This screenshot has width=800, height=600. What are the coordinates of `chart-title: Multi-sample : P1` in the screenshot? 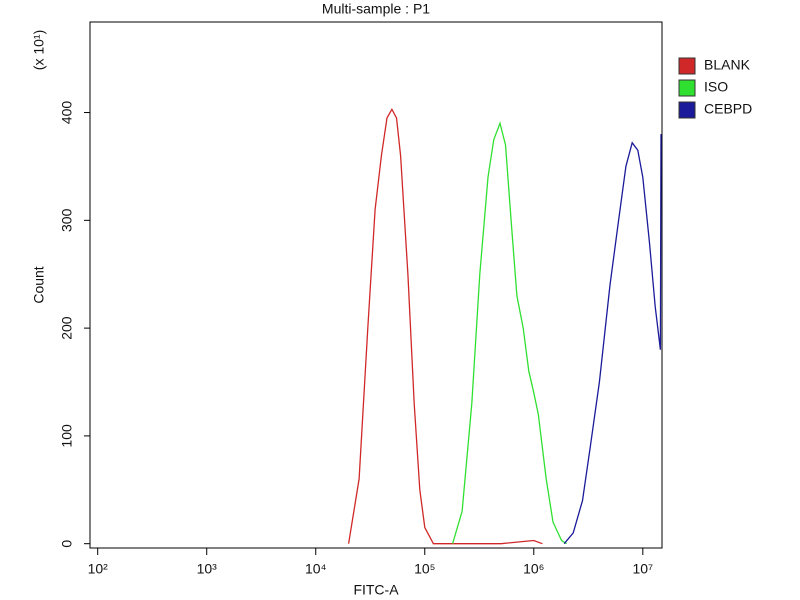 It's located at (376, 9).